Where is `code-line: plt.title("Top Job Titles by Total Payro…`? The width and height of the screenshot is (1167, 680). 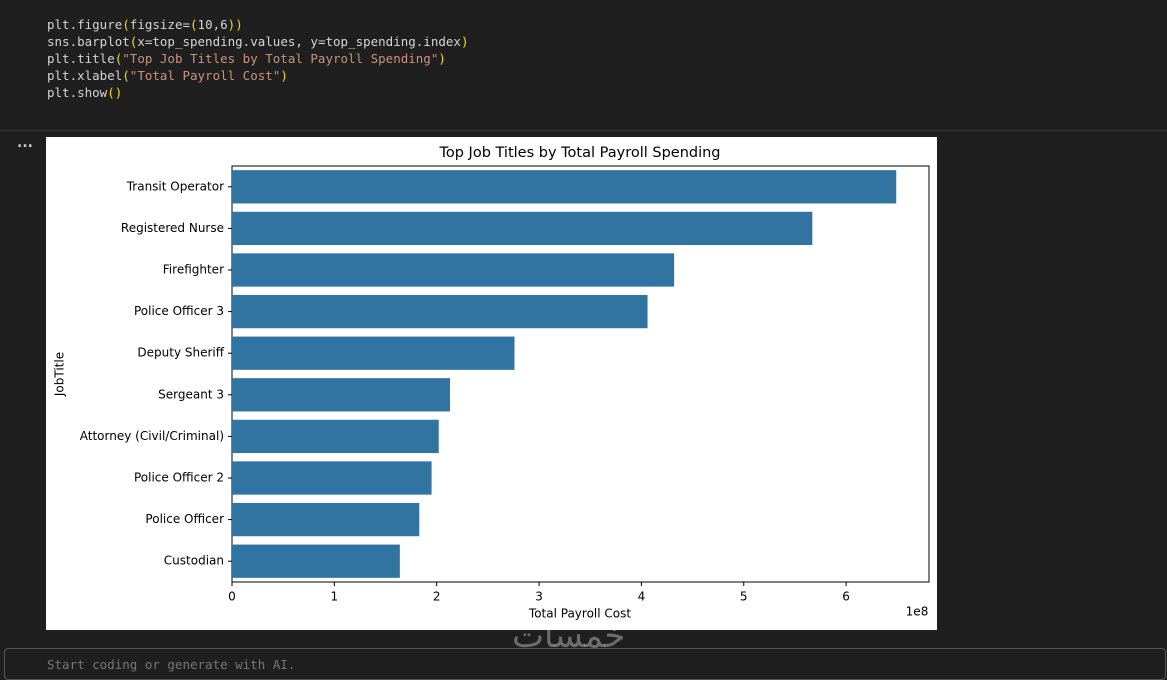 code-line: plt.title("Top Job Titles by Total Payro… is located at coordinates (246, 58).